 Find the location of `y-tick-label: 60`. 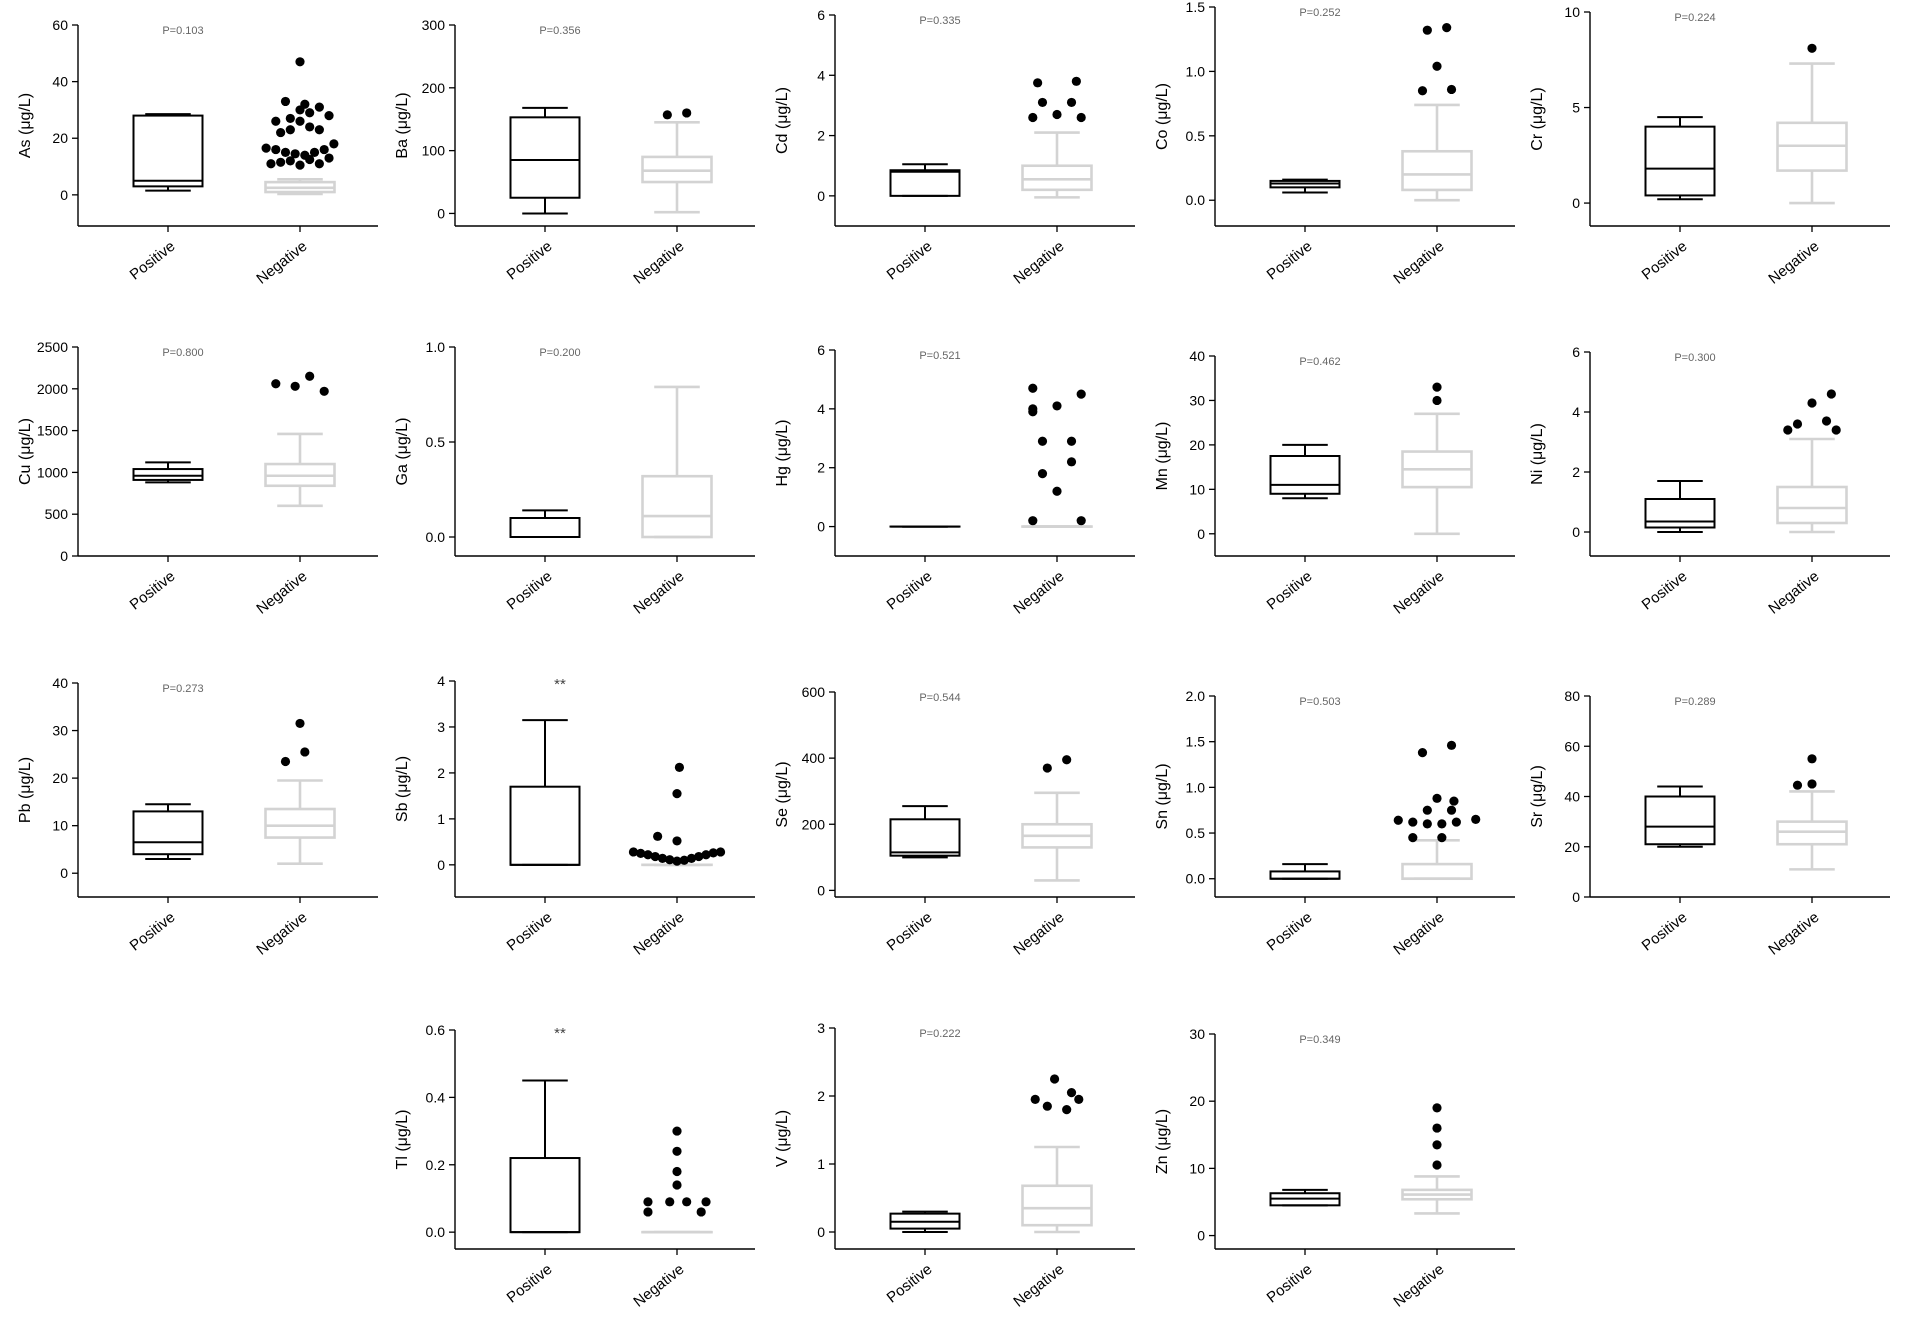

y-tick-label: 60 is located at coordinates (60, 25).